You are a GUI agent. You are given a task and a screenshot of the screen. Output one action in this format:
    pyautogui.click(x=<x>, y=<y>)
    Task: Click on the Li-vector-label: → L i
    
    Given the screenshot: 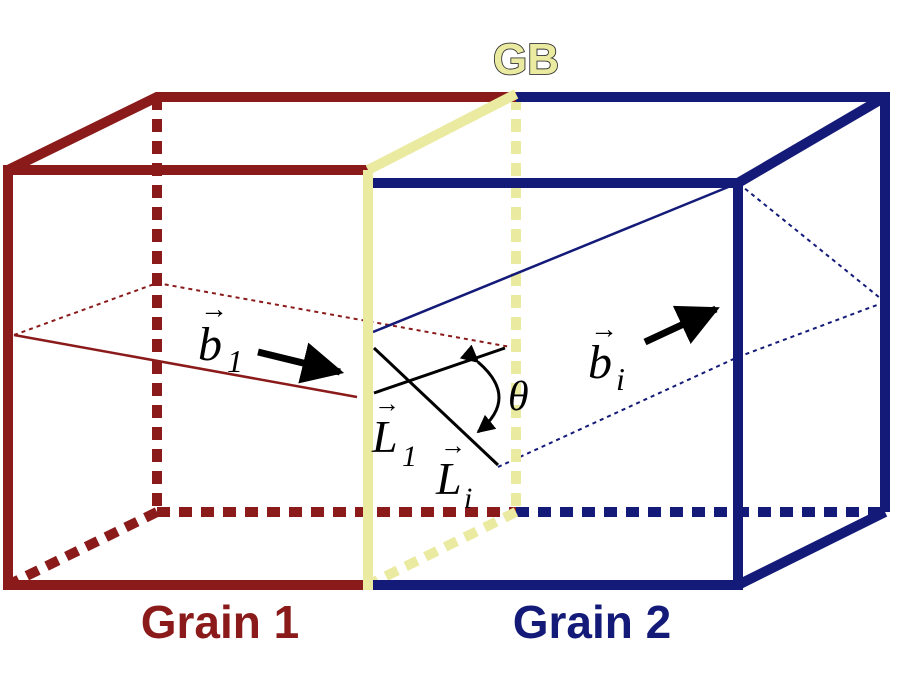 What is the action you would take?
    pyautogui.click(x=453, y=473)
    